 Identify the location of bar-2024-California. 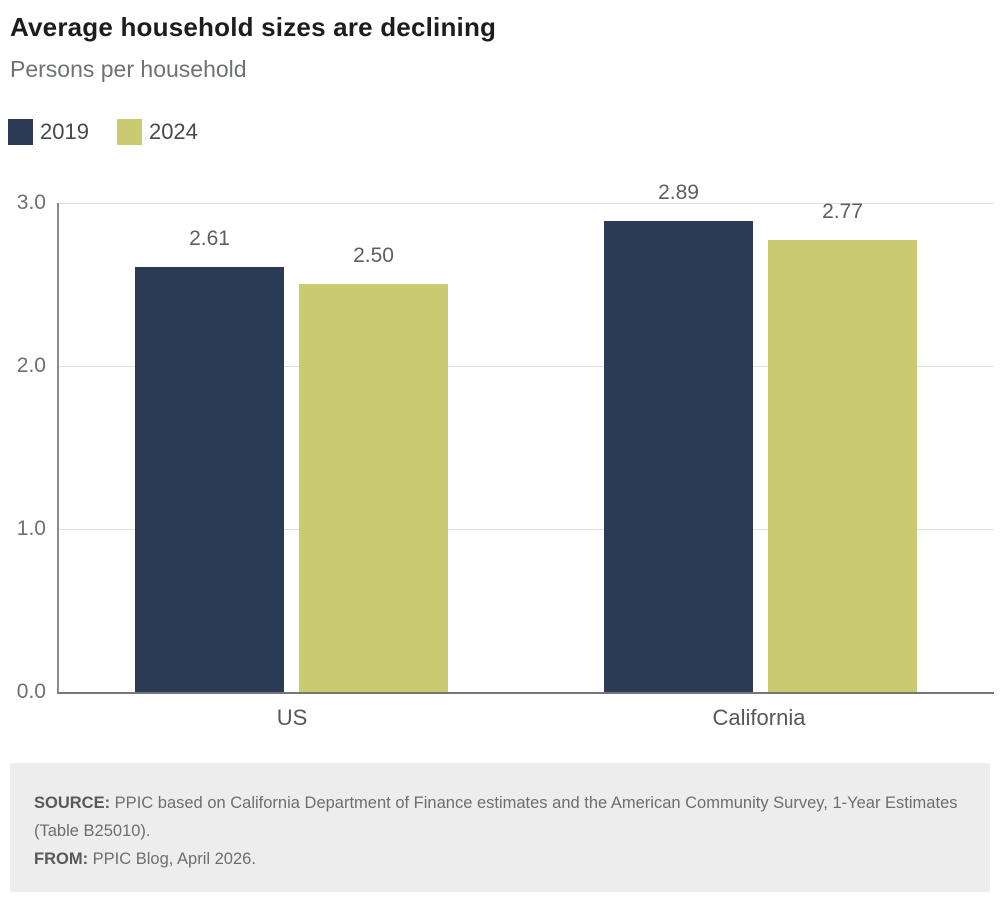
(842, 466).